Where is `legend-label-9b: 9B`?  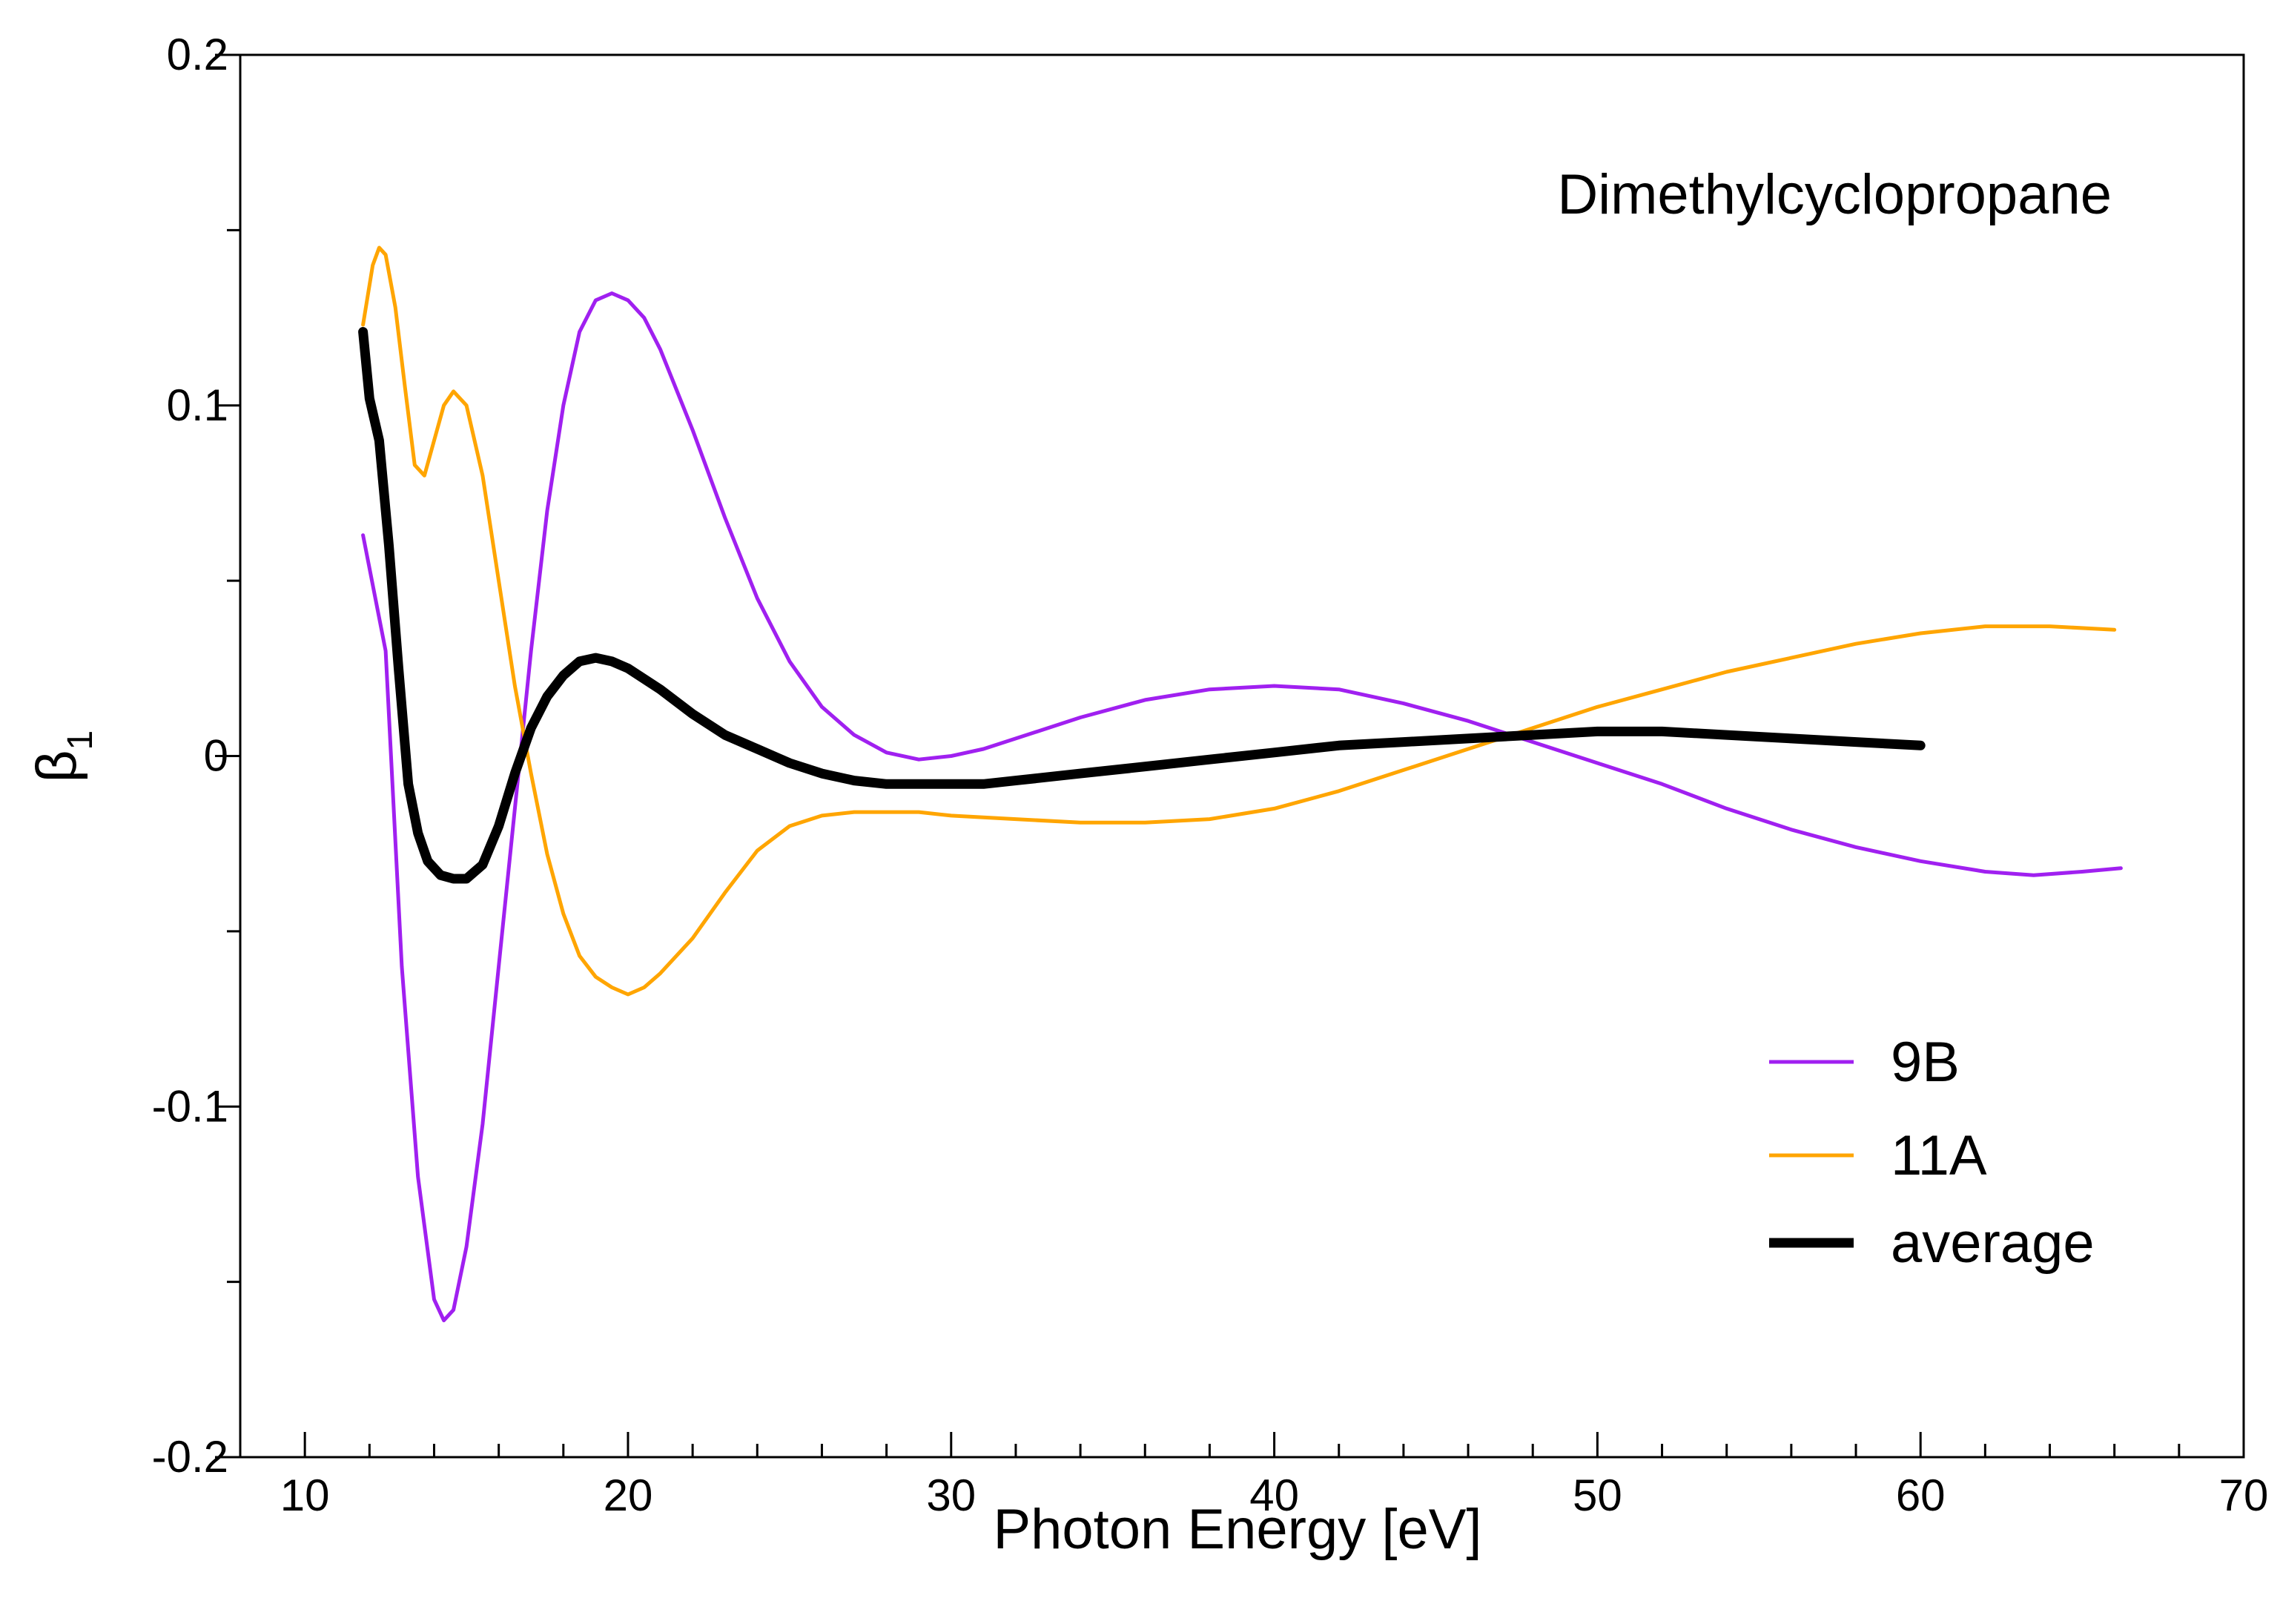
legend-label-9b: 9B is located at coordinates (1925, 1062).